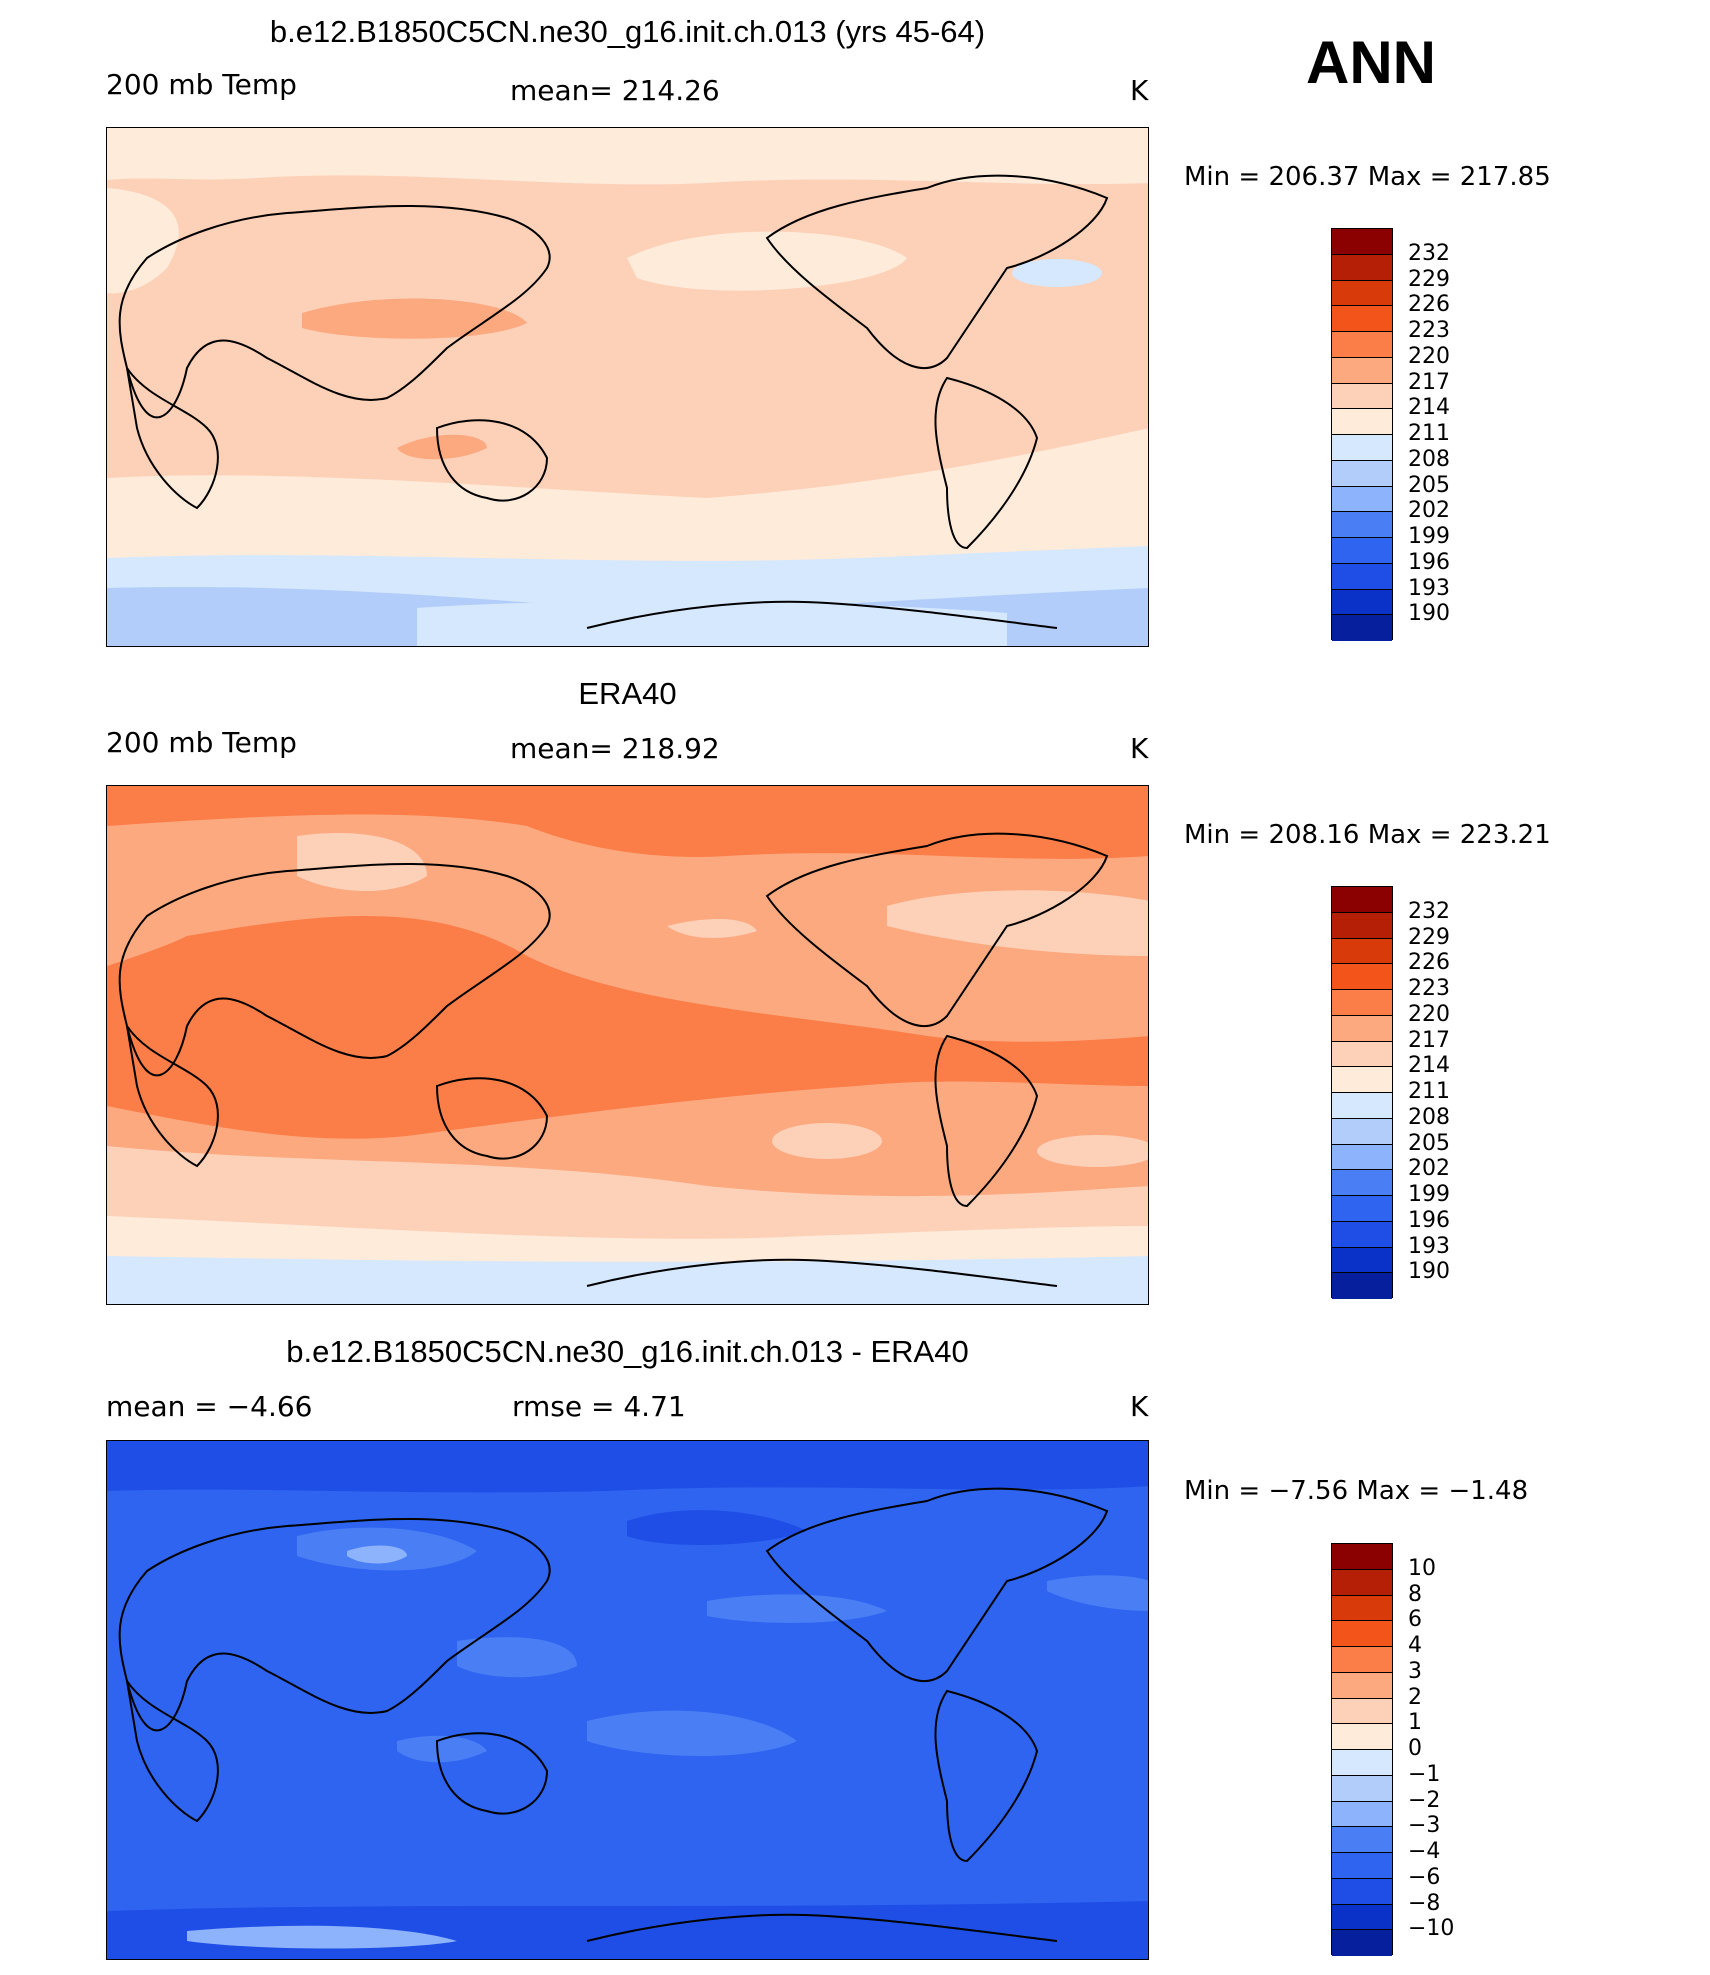 Image resolution: width=1710 pixels, height=1975 pixels. Describe the element at coordinates (1424, 1903) in the screenshot. I see `colorbar-level-label: −8` at that location.